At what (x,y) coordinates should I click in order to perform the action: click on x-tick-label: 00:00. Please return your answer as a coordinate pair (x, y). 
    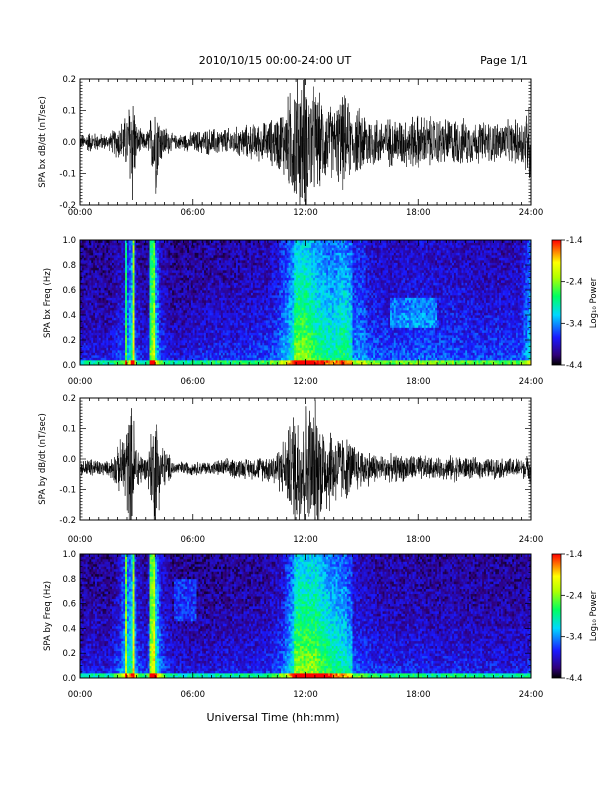
    Looking at the image, I should click on (80, 213).